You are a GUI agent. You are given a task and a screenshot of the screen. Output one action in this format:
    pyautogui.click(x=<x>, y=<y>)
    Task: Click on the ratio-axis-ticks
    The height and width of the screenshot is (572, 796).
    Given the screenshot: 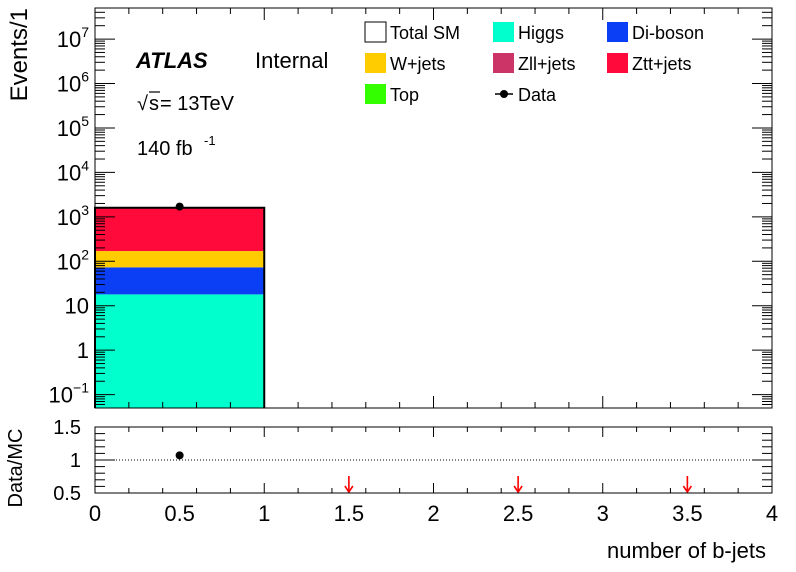 What is the action you would take?
    pyautogui.click(x=433, y=460)
    